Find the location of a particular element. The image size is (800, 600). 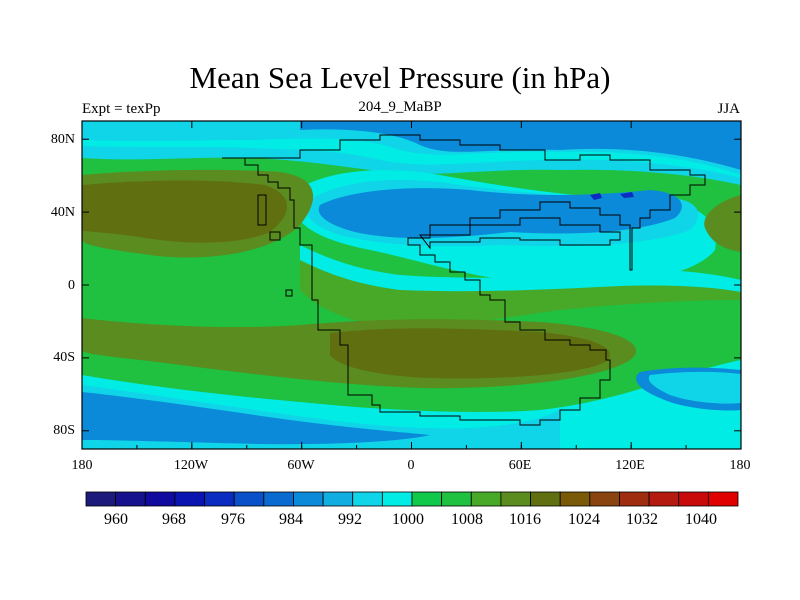

subtitle: 204_9_MaBP is located at coordinates (400, 107).